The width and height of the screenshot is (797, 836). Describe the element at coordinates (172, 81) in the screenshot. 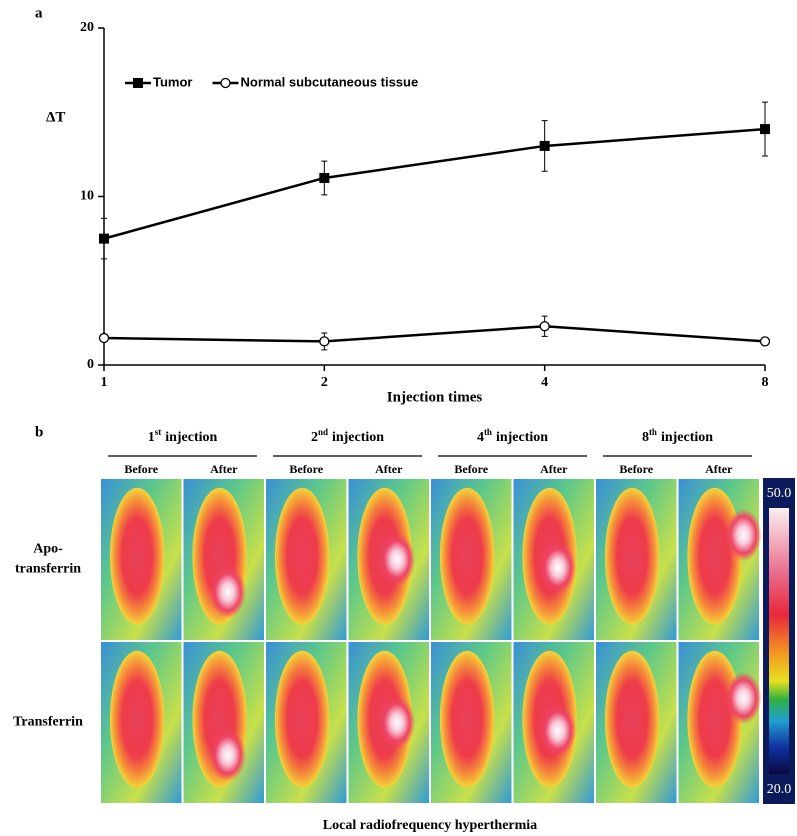

I see `legend-label: Tumor` at that location.